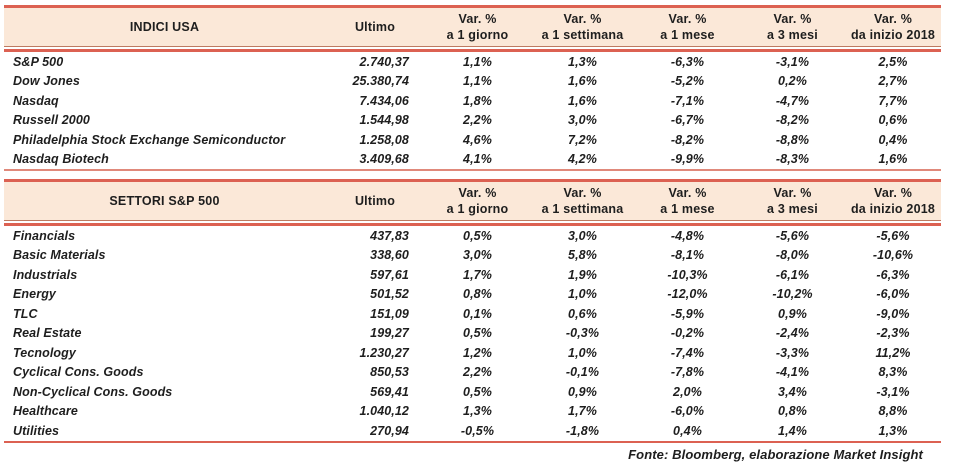 The height and width of the screenshot is (470, 959). Describe the element at coordinates (582, 201) in the screenshot. I see `var-1-settimana-header: Var. % a 1 settimana` at that location.